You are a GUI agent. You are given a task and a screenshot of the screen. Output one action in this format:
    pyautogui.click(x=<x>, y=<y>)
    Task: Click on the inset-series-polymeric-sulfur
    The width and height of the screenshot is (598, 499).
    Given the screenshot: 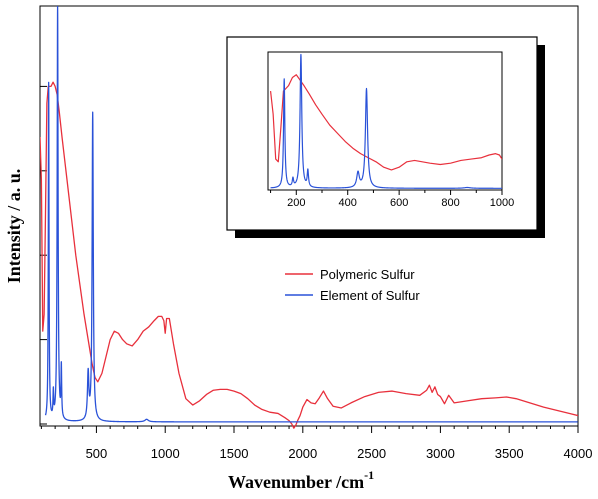 What is the action you would take?
    pyautogui.click(x=385, y=122)
    